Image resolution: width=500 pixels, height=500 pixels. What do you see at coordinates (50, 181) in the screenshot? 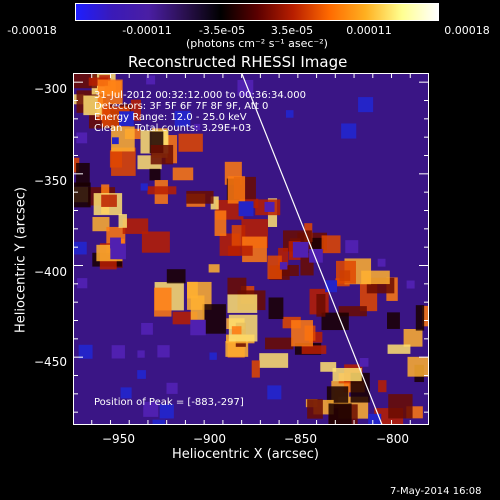
I see `y-tick-label: −350` at bounding box center [50, 181].